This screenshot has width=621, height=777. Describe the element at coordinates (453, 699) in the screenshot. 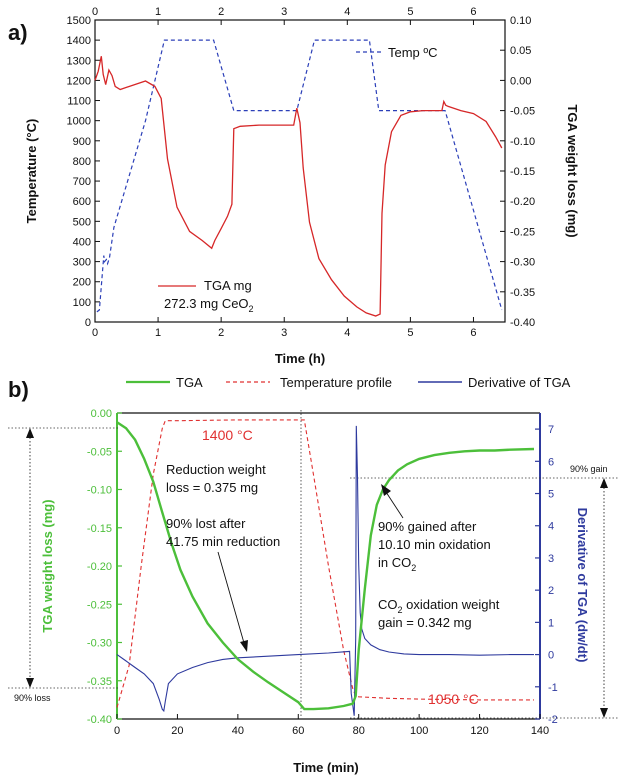

I see `annotation-1050c: 1050 °C` at that location.